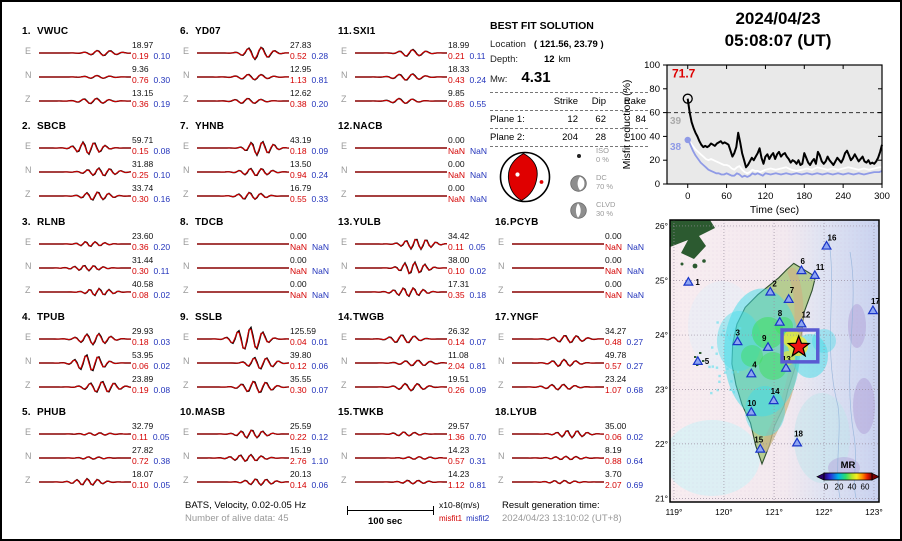 The height and width of the screenshot is (541, 902). What do you see at coordinates (385, 521) in the screenshot?
I see `scalebar-label: 100 sec` at bounding box center [385, 521].